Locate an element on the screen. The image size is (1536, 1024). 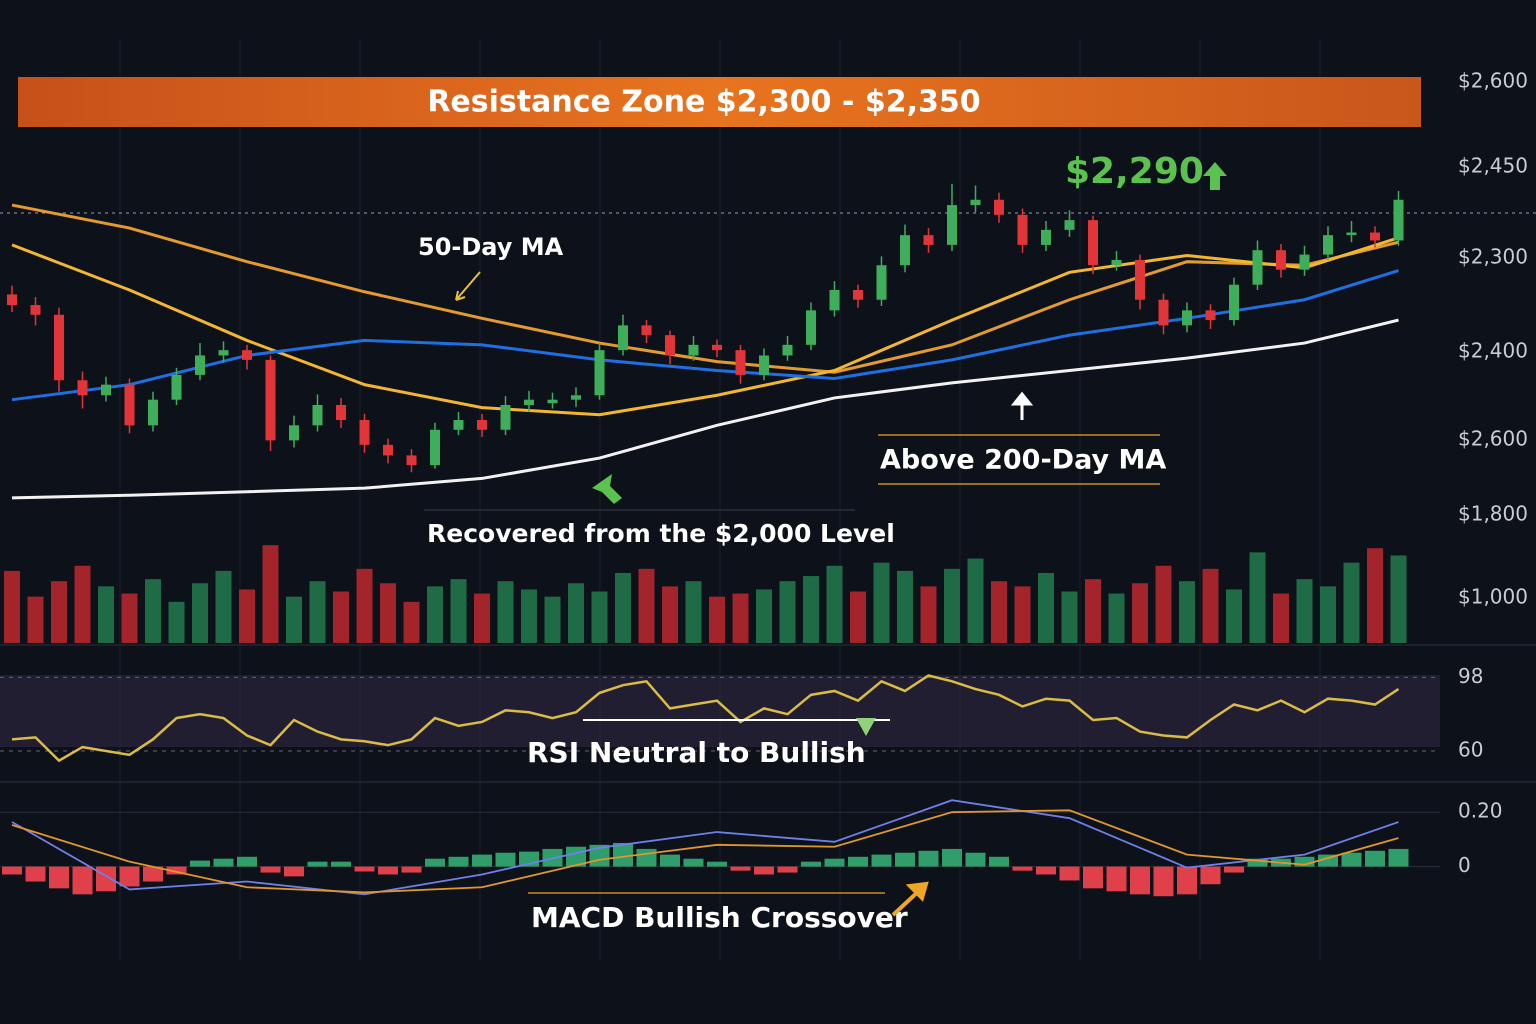
y-tick-label: 0 is located at coordinates (1464, 865).